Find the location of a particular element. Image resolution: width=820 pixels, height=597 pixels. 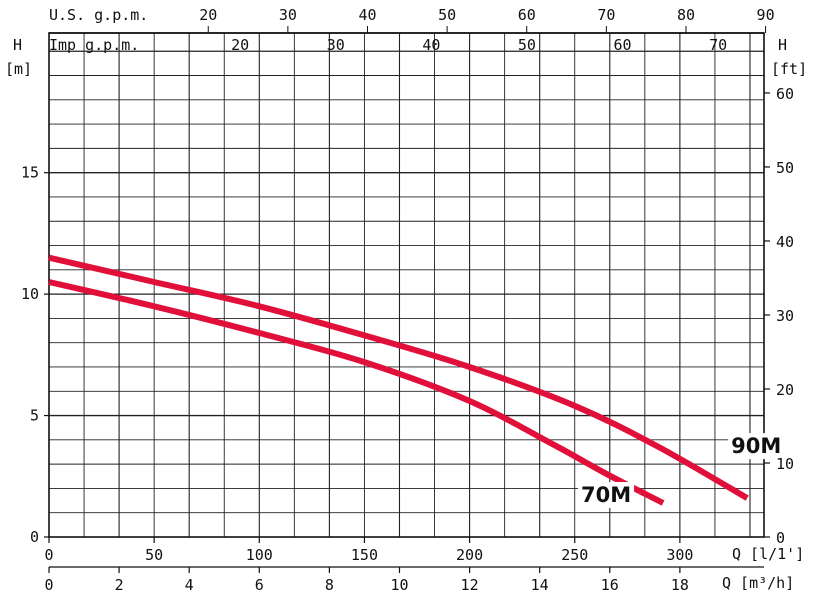

bottom-axis-m3h-tick-label: 14 is located at coordinates (540, 585).